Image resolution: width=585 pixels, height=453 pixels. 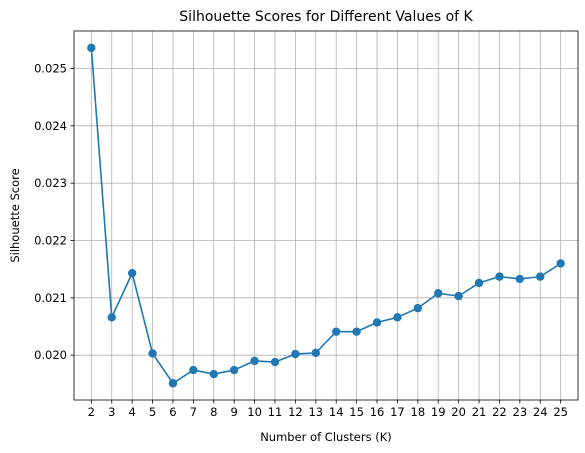 What do you see at coordinates (560, 412) in the screenshot?
I see `x-tick-label: 25` at bounding box center [560, 412].